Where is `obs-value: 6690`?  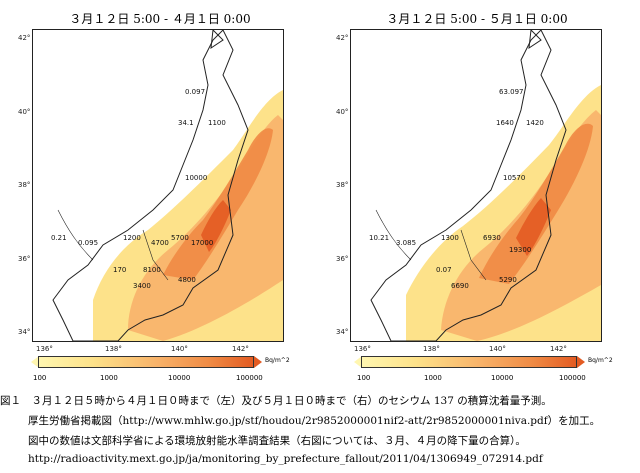 obs-value: 6690 is located at coordinates (460, 286).